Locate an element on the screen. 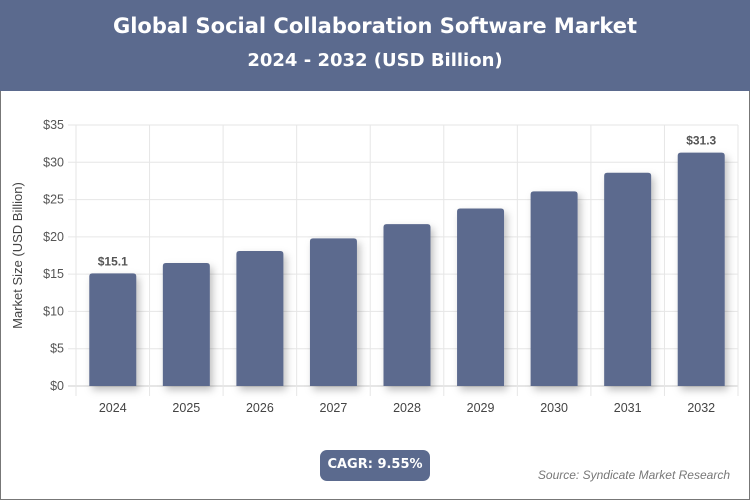 Image resolution: width=750 pixels, height=500 pixels. data-label: $31.3 is located at coordinates (701, 141).